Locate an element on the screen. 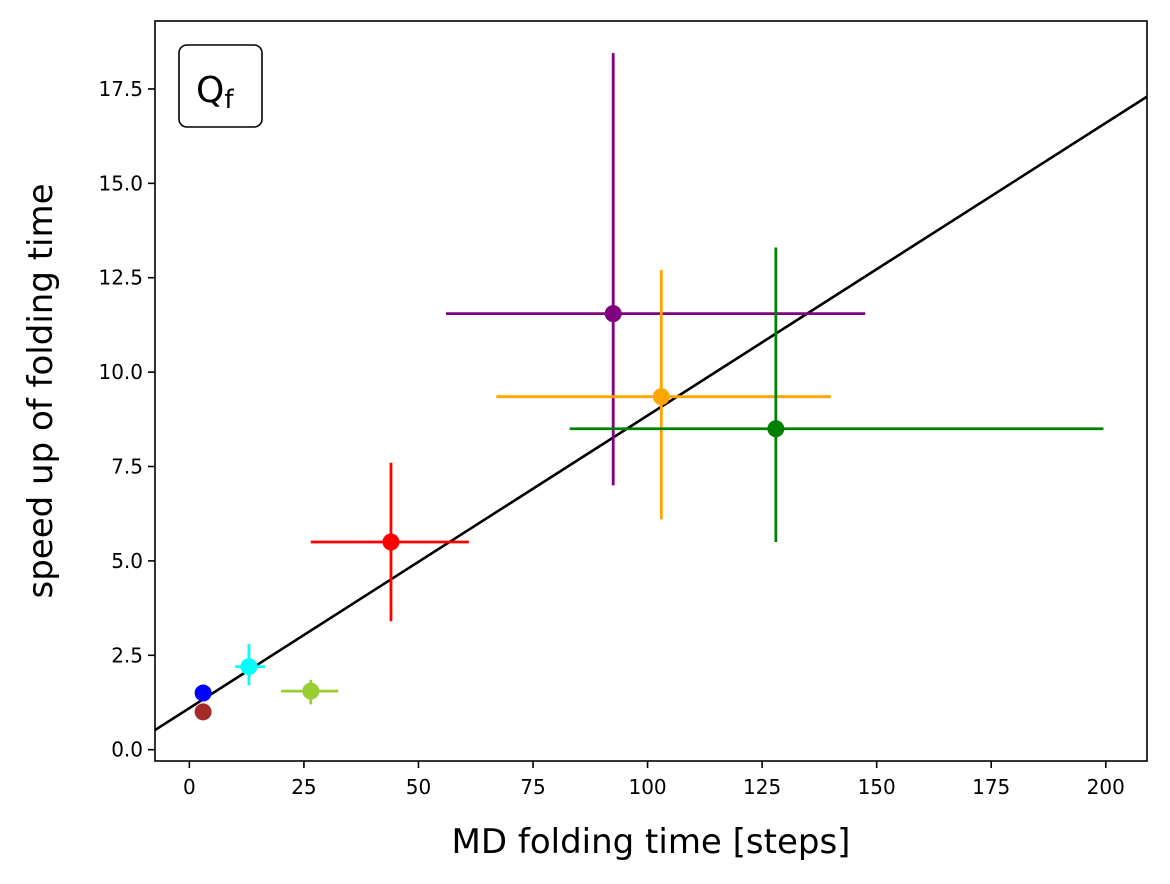 This screenshot has width=1170, height=884. x-tick-label: 200 is located at coordinates (1106, 787).